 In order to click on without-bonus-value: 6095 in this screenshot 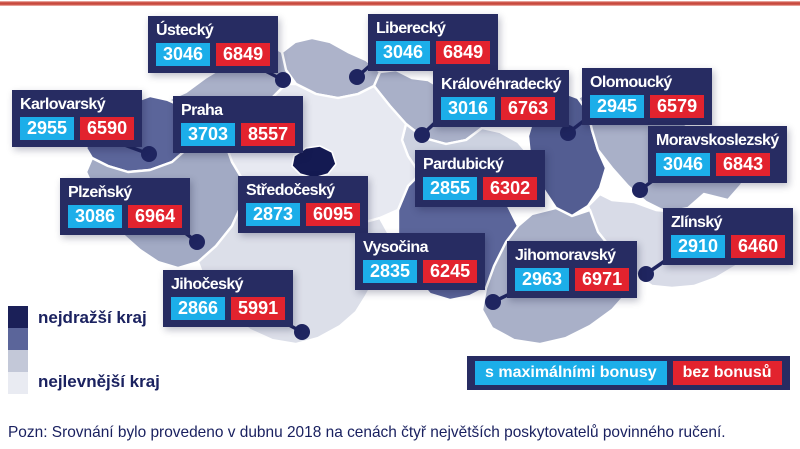, I will do `click(333, 214)`.